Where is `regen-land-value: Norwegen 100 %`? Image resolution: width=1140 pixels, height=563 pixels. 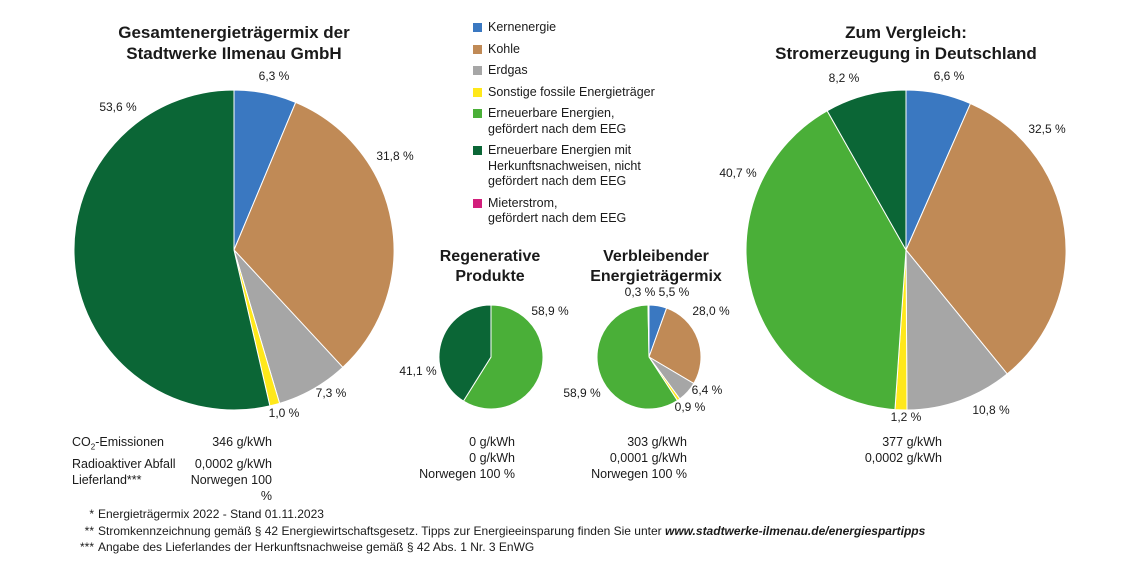 regen-land-value: Norwegen 100 % is located at coordinates (467, 474).